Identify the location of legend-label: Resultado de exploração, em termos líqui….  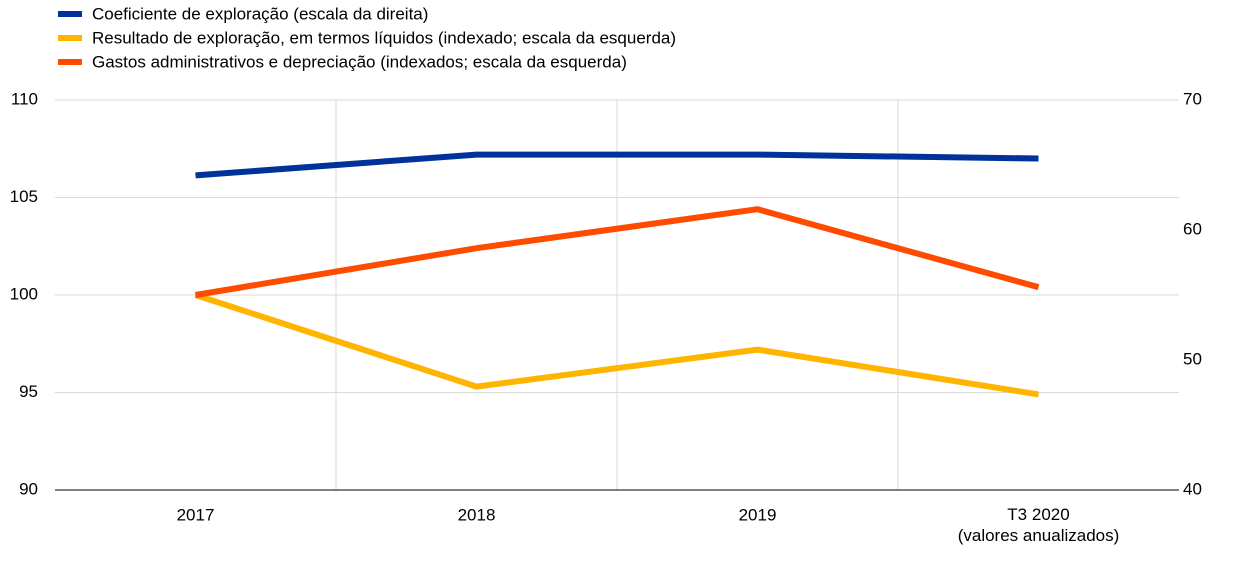
(384, 37).